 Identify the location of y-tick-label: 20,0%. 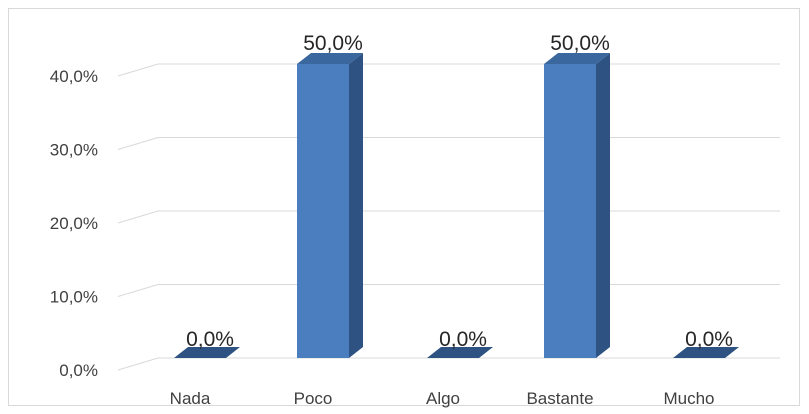
(74, 223).